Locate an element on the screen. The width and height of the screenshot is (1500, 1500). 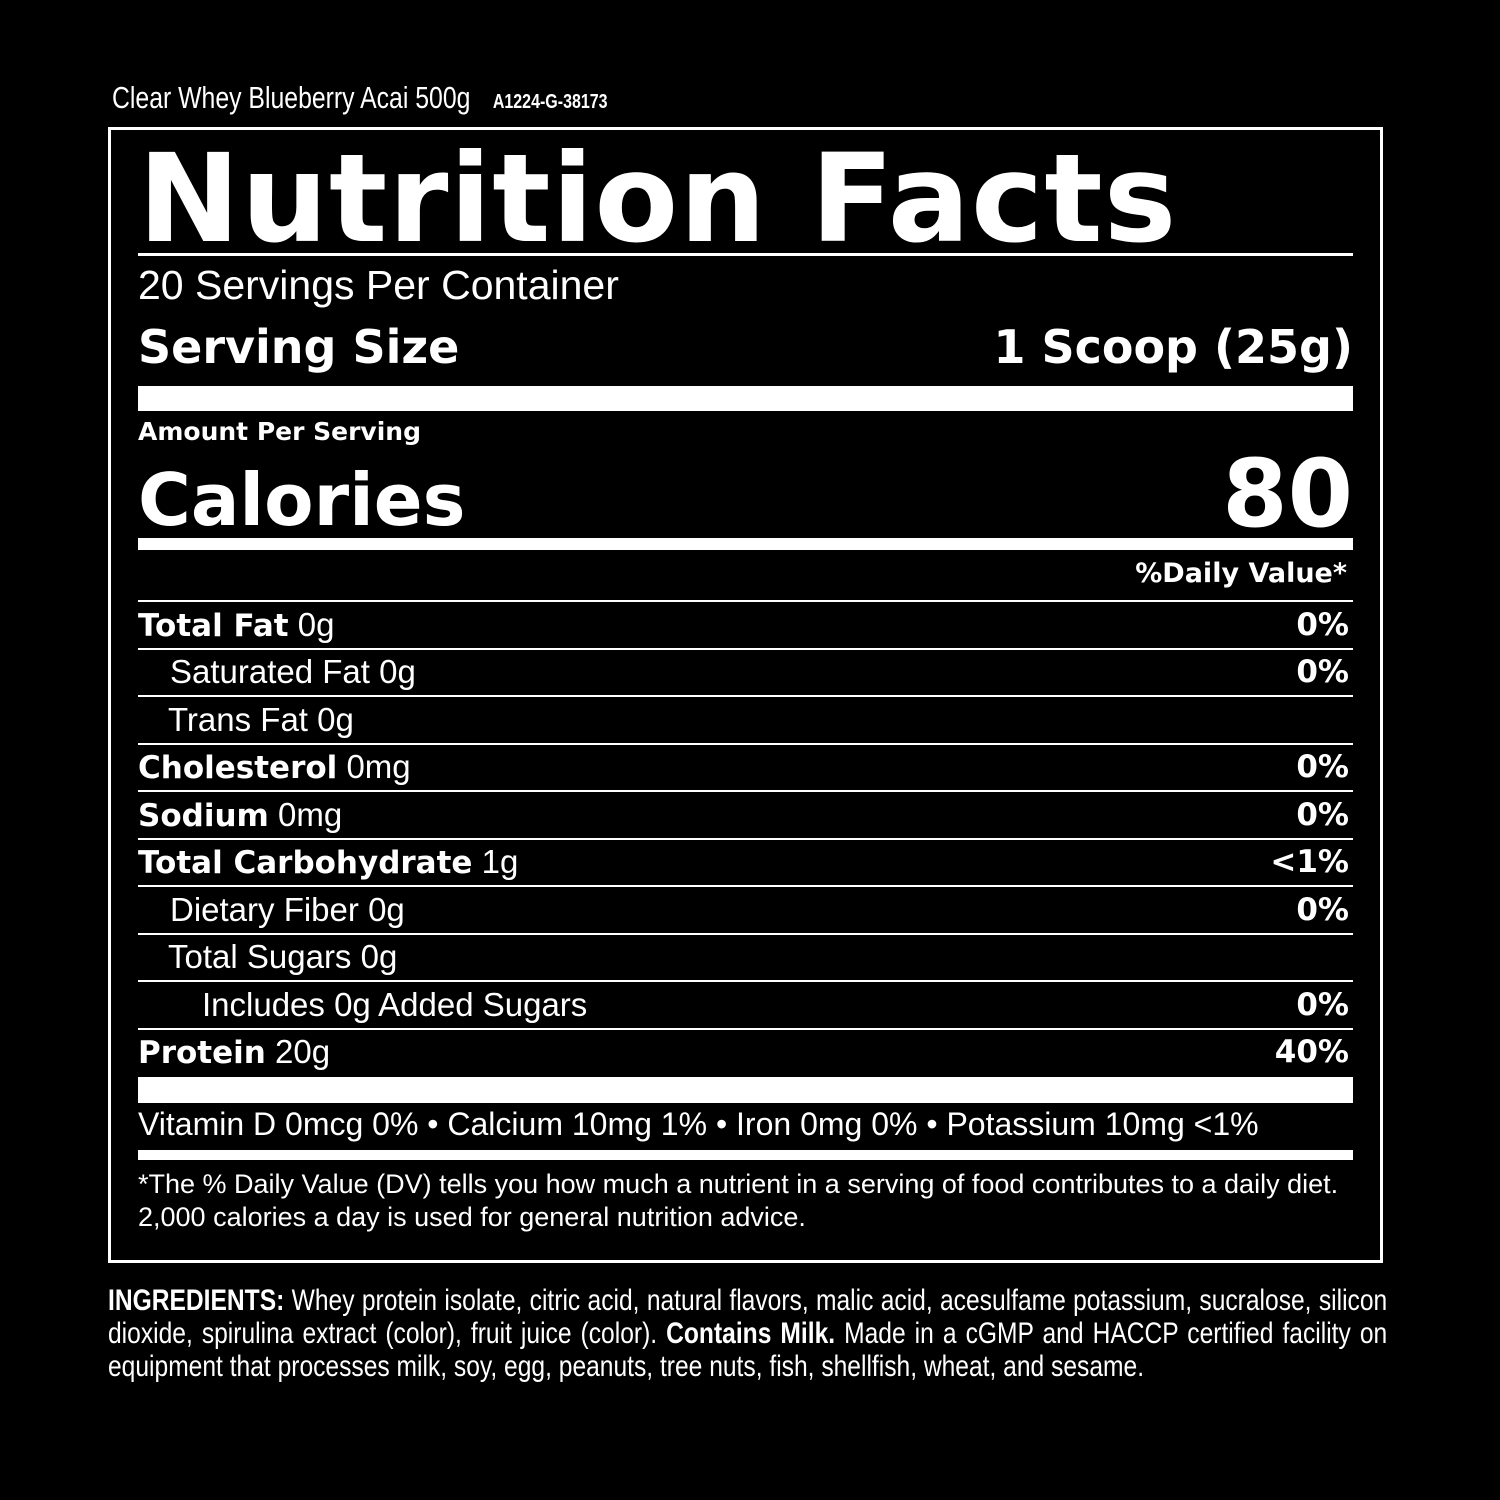
nutrient-label: Total Sugars 0g is located at coordinates (267, 957).